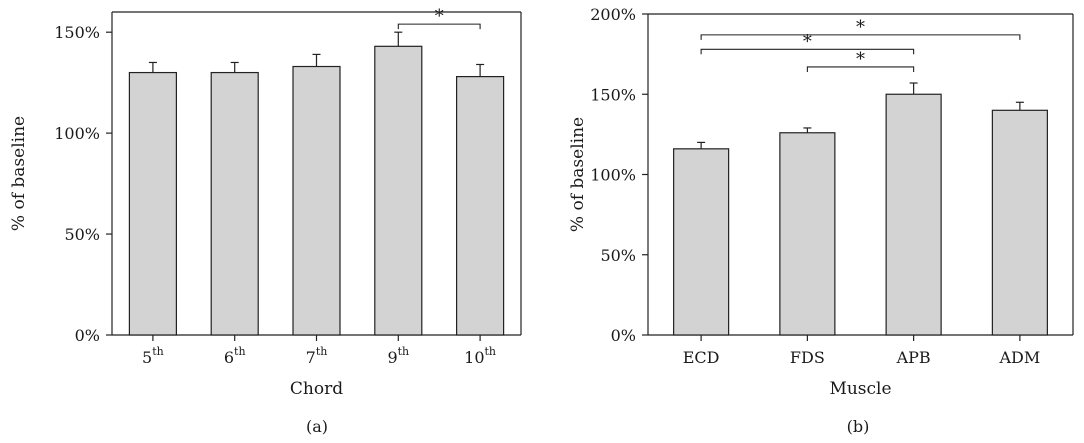  I want to click on x-tick-label: ECD, so click(701, 357).